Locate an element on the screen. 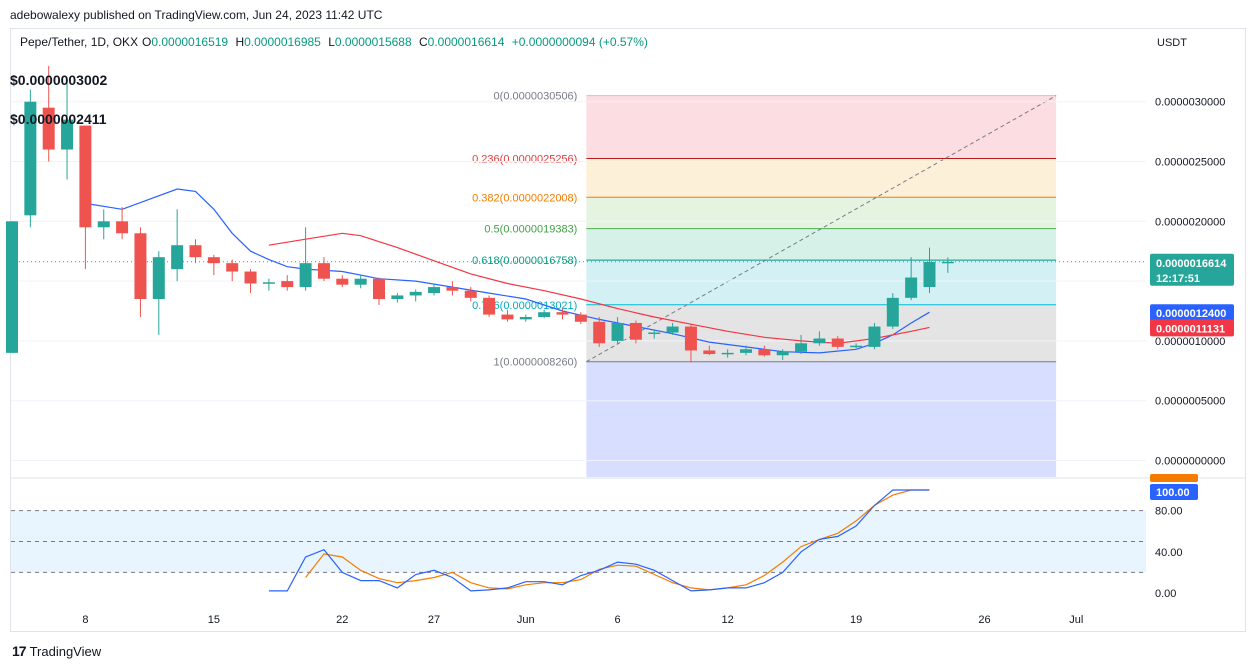 This screenshot has width=1256, height=668. price-tick-label: 0.0000030000 is located at coordinates (1190, 103).